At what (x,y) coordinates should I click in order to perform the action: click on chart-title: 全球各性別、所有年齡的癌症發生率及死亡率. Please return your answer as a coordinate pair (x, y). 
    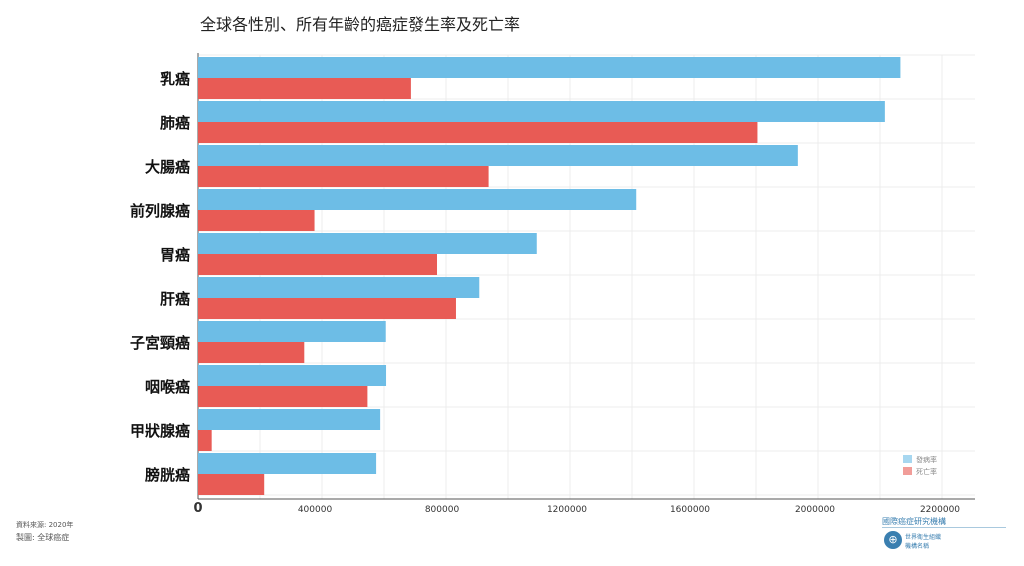
    Looking at the image, I should click on (360, 24).